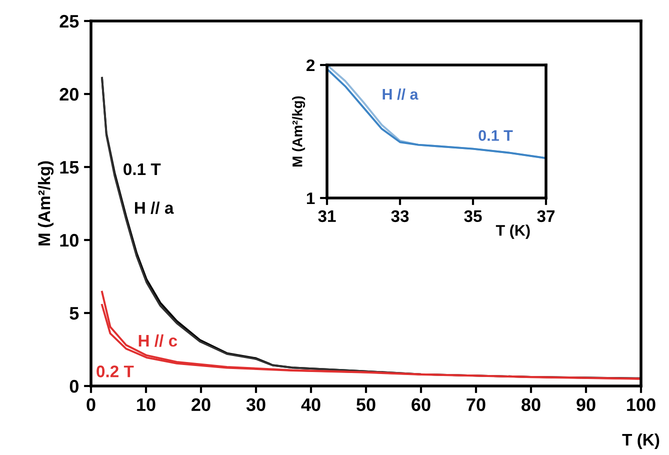  I want to click on y-tick-label: 25, so click(69, 21).